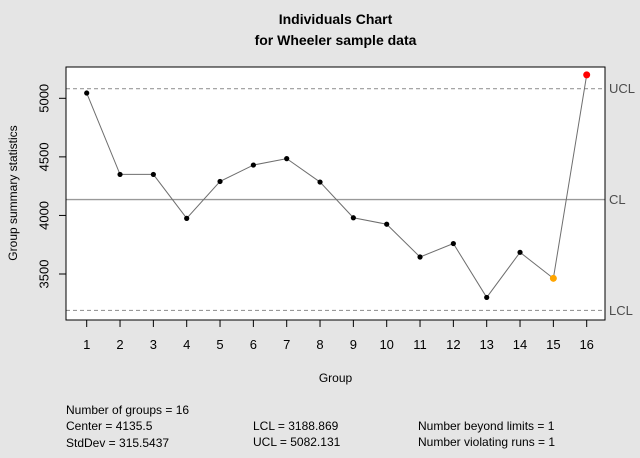 The height and width of the screenshot is (458, 640). What do you see at coordinates (335, 40) in the screenshot?
I see `chart-subtitle: for Wheeler sample data` at bounding box center [335, 40].